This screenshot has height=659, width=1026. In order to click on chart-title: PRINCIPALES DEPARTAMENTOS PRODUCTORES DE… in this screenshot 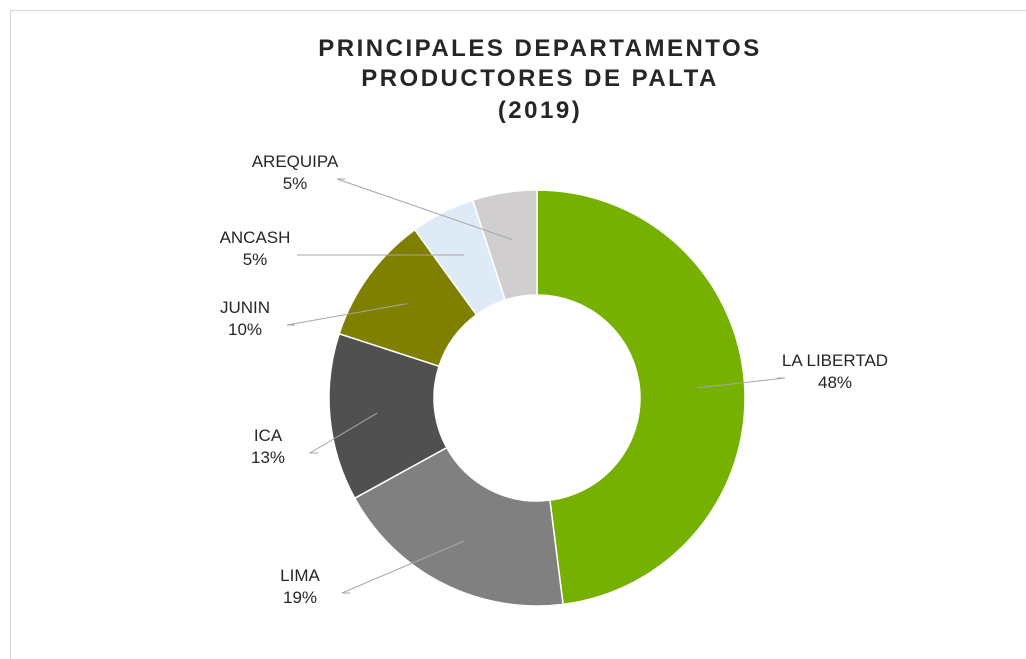, I will do `click(540, 63)`.